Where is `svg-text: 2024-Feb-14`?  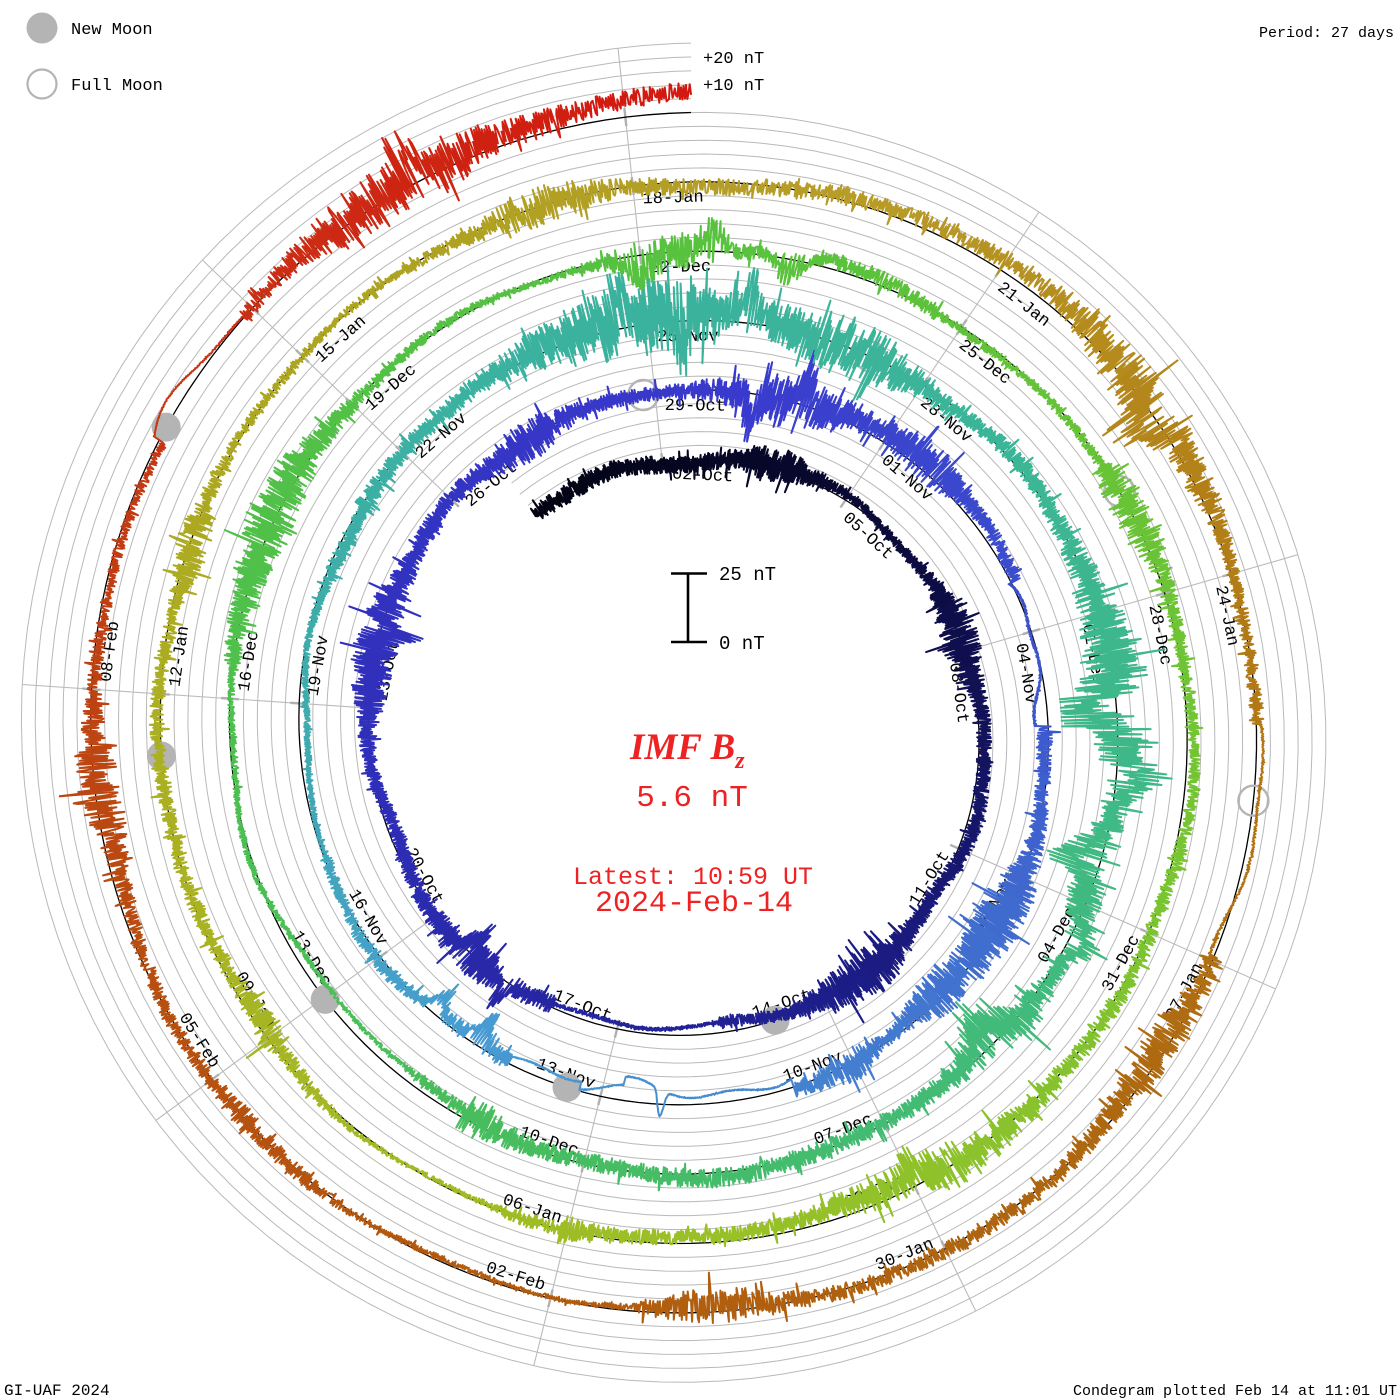
svg-text: 2024-Feb-14 is located at coordinates (694, 904).